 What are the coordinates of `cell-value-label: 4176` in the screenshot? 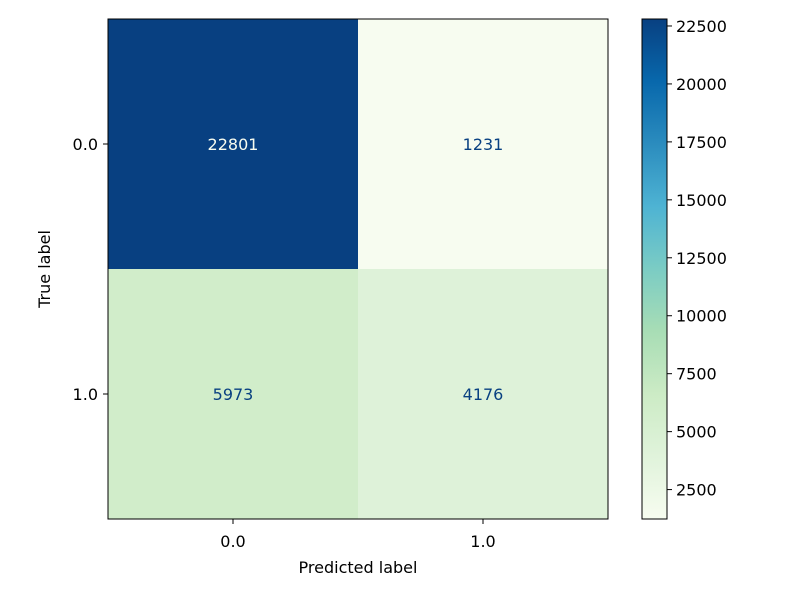 It's located at (483, 394).